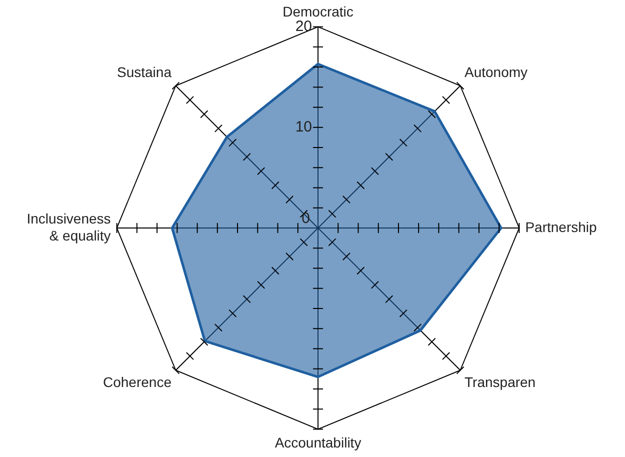  Describe the element at coordinates (318, 11) in the screenshot. I see `spoke-label: Democratic` at that location.